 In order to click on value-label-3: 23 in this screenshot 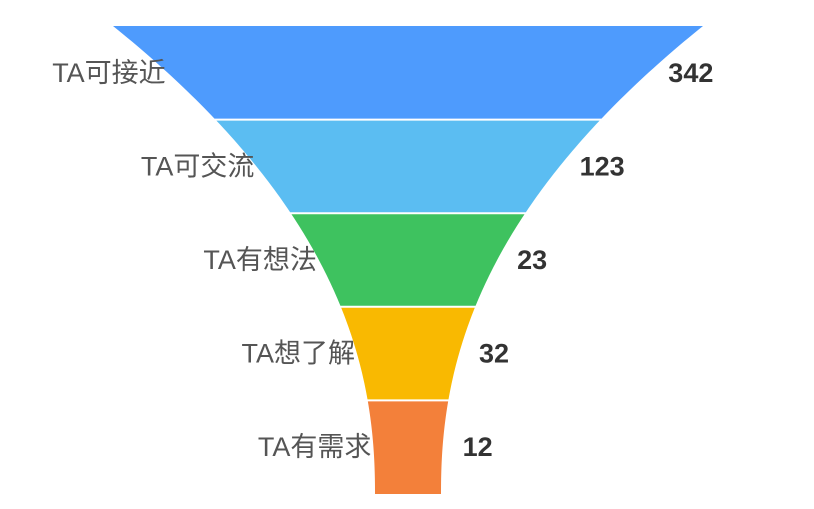, I will do `click(532, 260)`.